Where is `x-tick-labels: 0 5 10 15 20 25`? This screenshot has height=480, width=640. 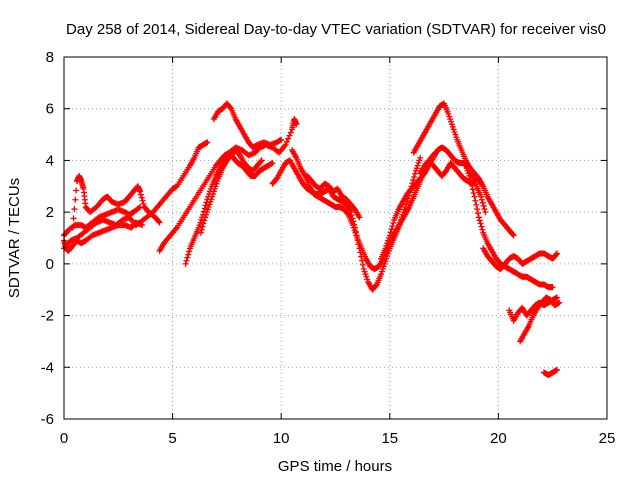
x-tick-labels: 0 5 10 15 20 25 is located at coordinates (338, 438).